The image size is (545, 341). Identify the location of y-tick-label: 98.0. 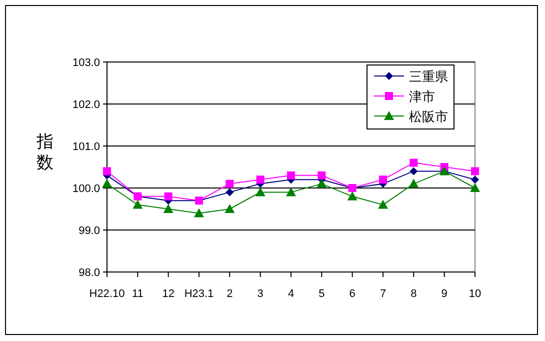
(89, 273).